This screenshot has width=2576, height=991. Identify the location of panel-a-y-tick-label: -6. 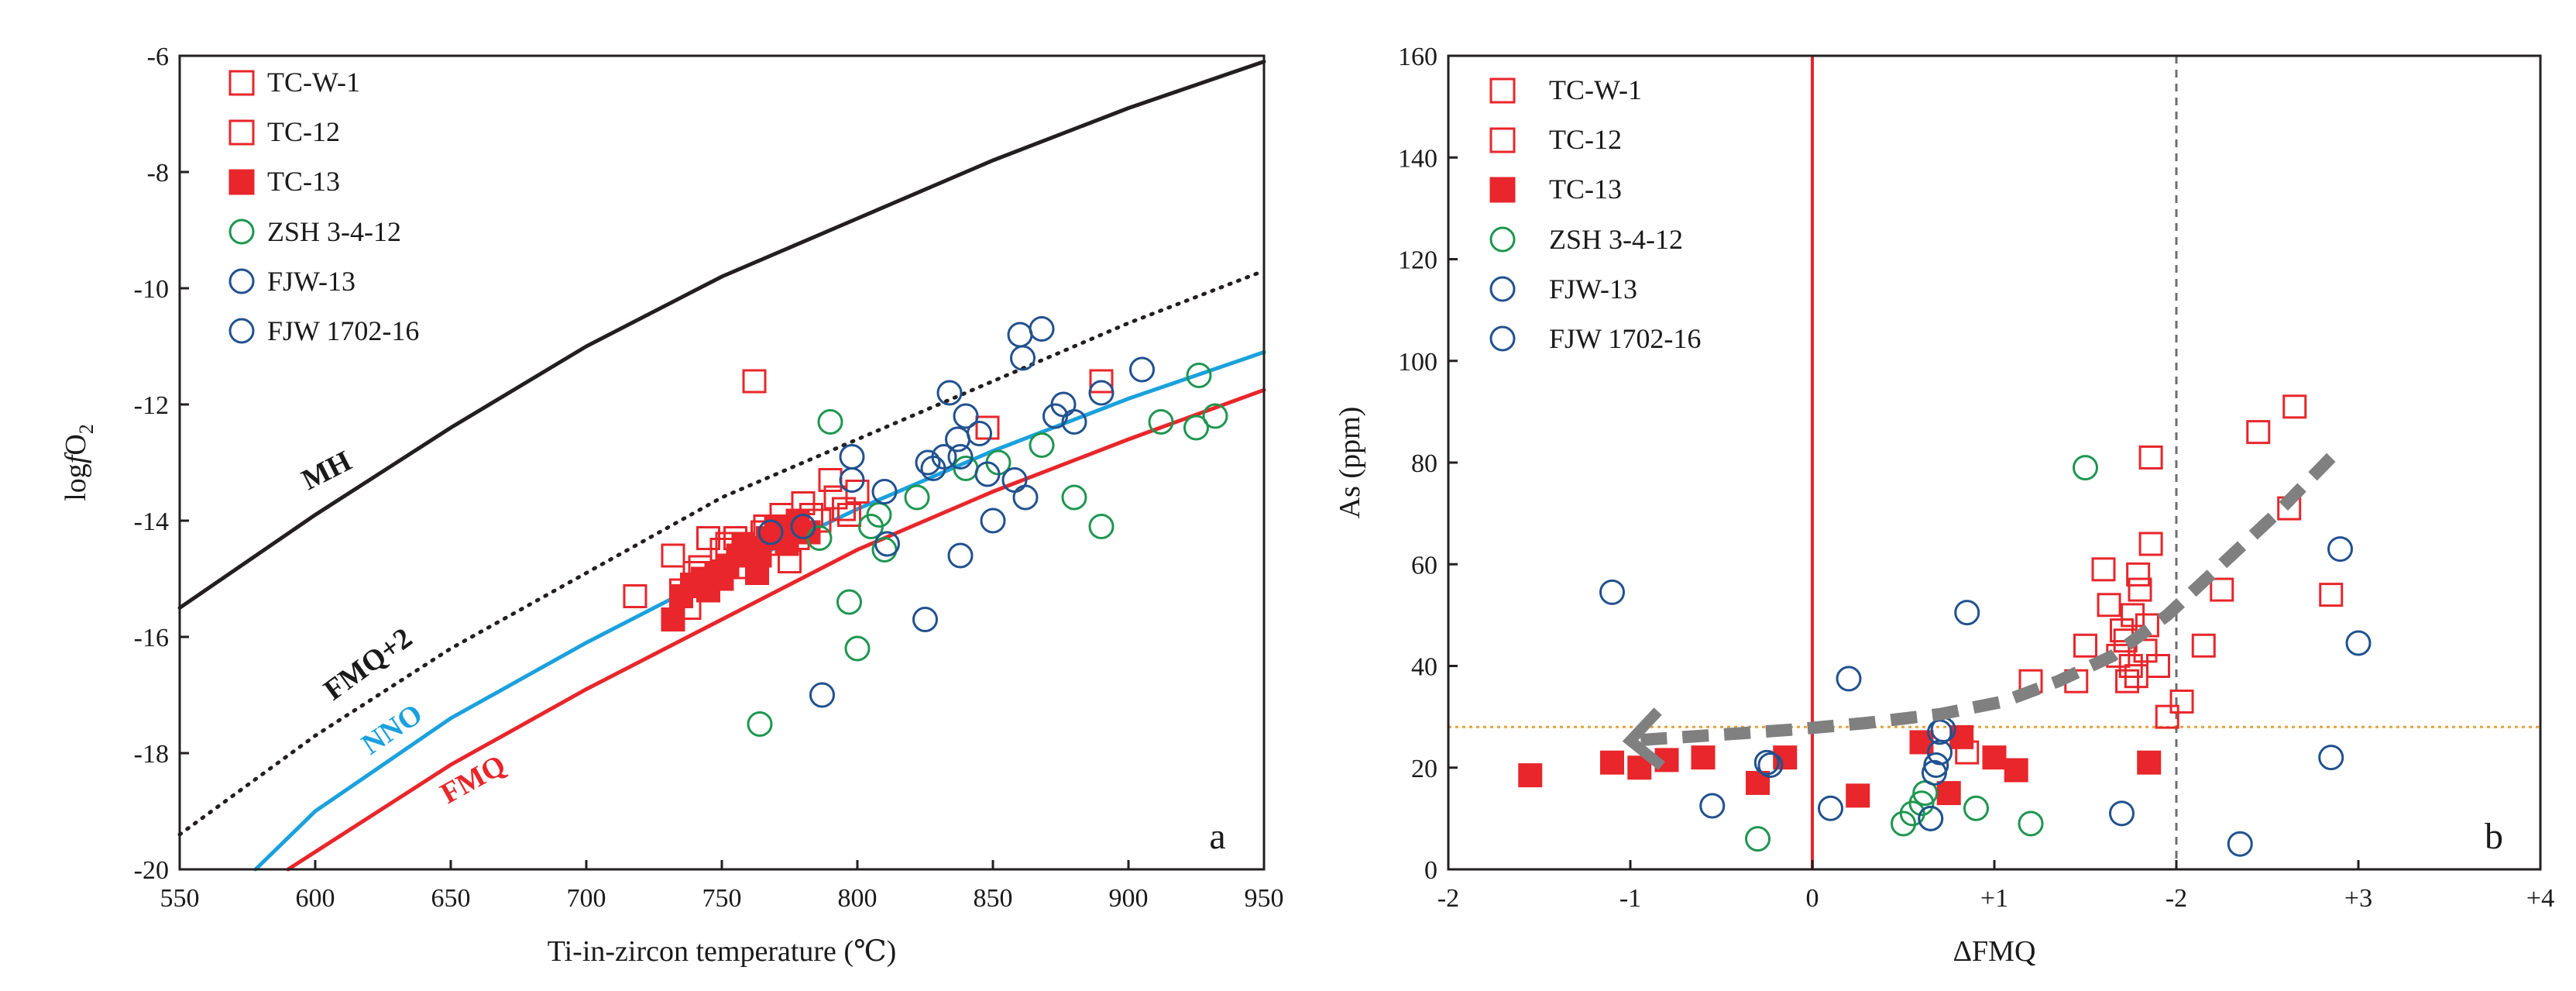
(158, 57).